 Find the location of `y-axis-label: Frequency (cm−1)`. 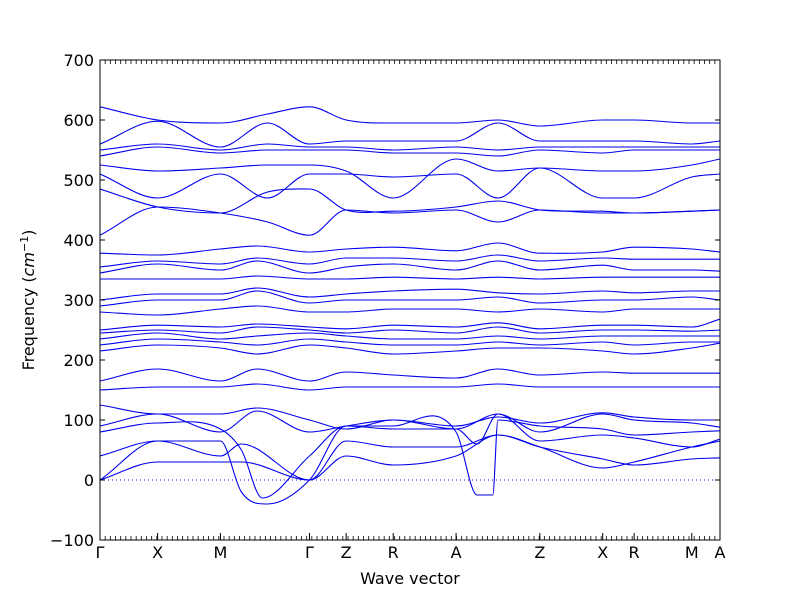

y-axis-label: Frequency (cm−1) is located at coordinates (28, 300).